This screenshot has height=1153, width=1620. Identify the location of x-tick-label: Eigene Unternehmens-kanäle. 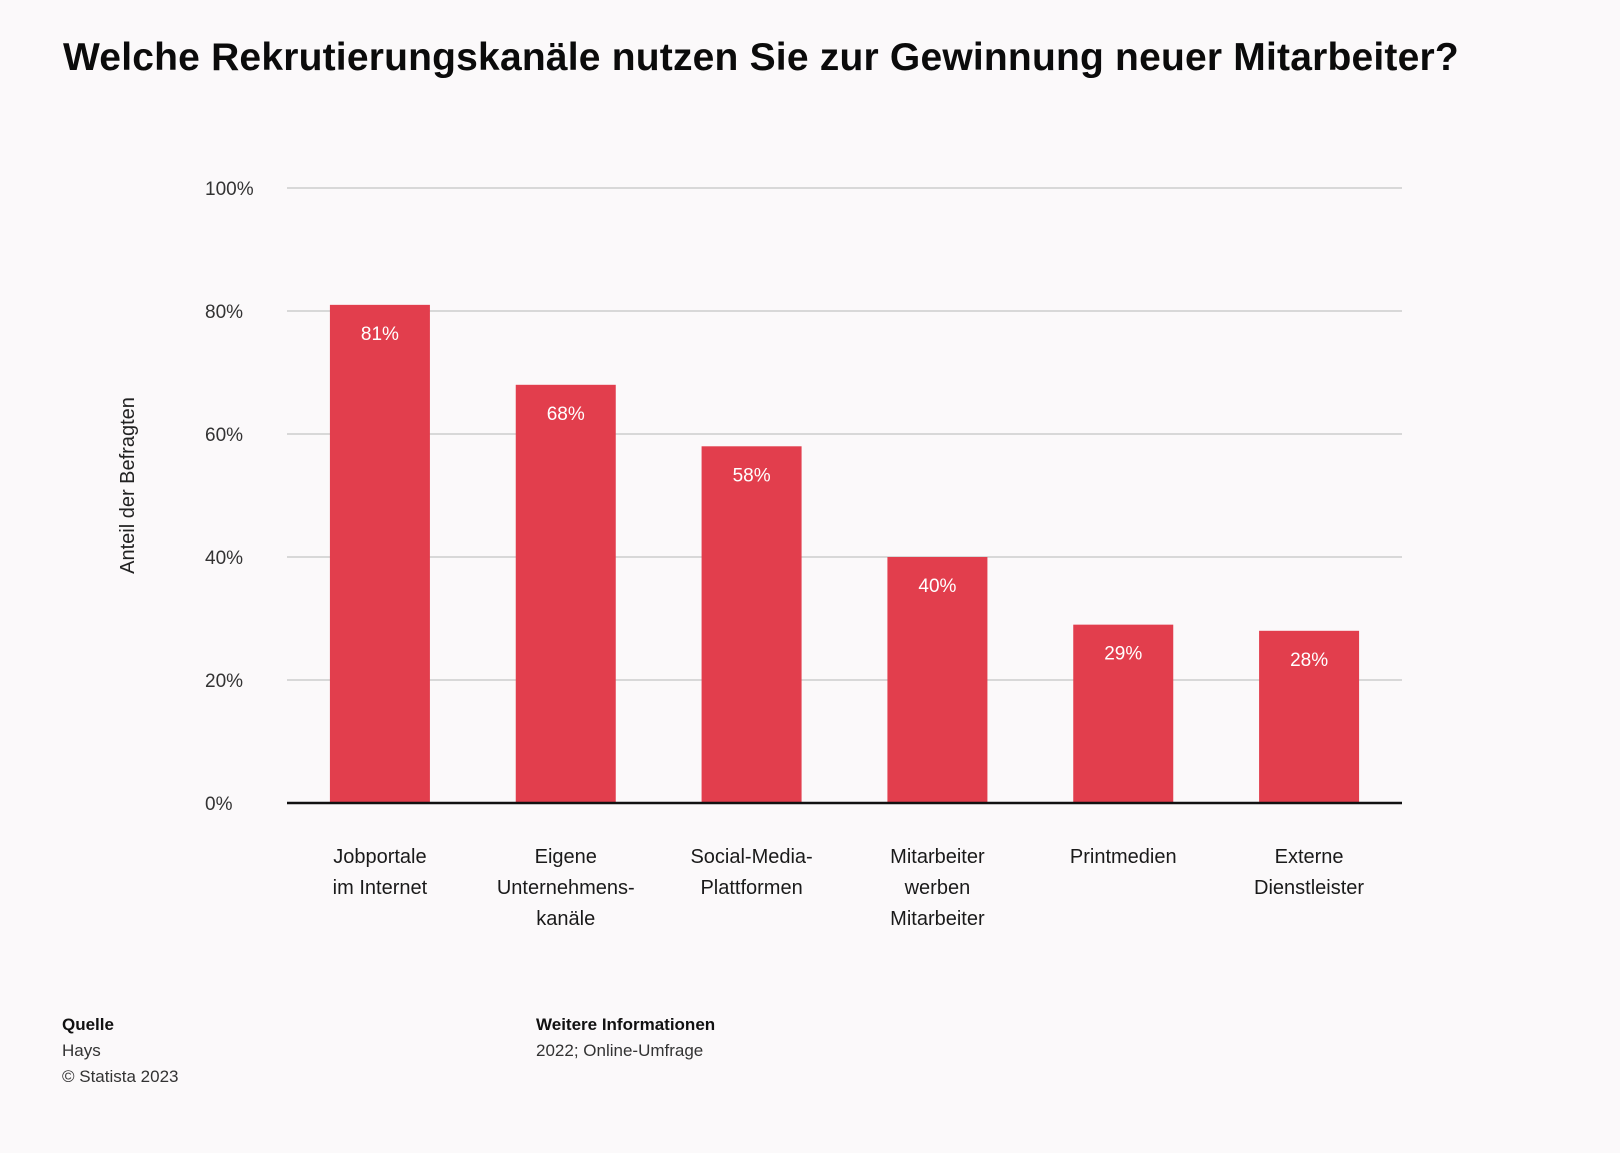
(566, 888).